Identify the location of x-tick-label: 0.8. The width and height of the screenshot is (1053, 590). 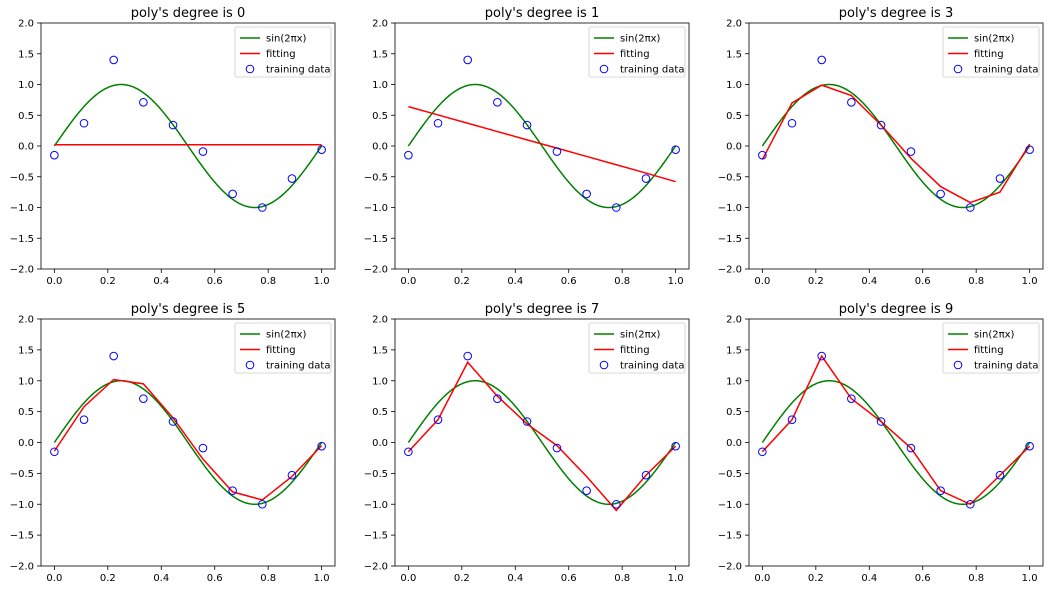
(268, 281).